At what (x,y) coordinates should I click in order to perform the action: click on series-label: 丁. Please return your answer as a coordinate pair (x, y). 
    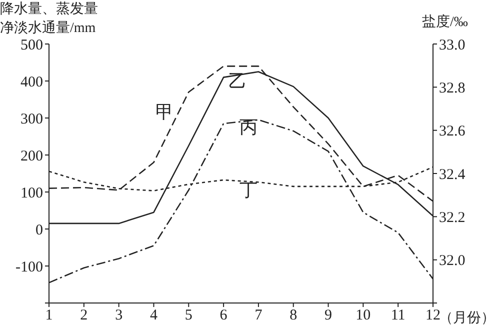
    Looking at the image, I should click on (248, 190).